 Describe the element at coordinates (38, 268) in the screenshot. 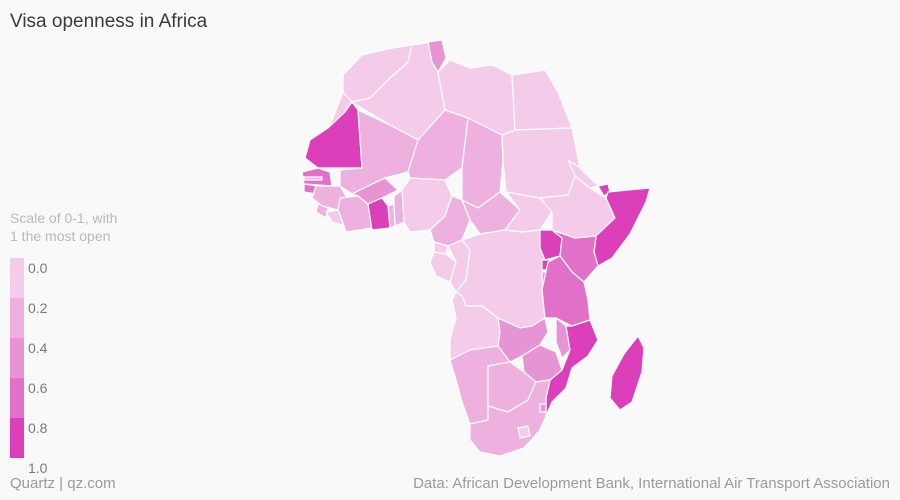

I see `legend-tick-label: 0.0` at that location.